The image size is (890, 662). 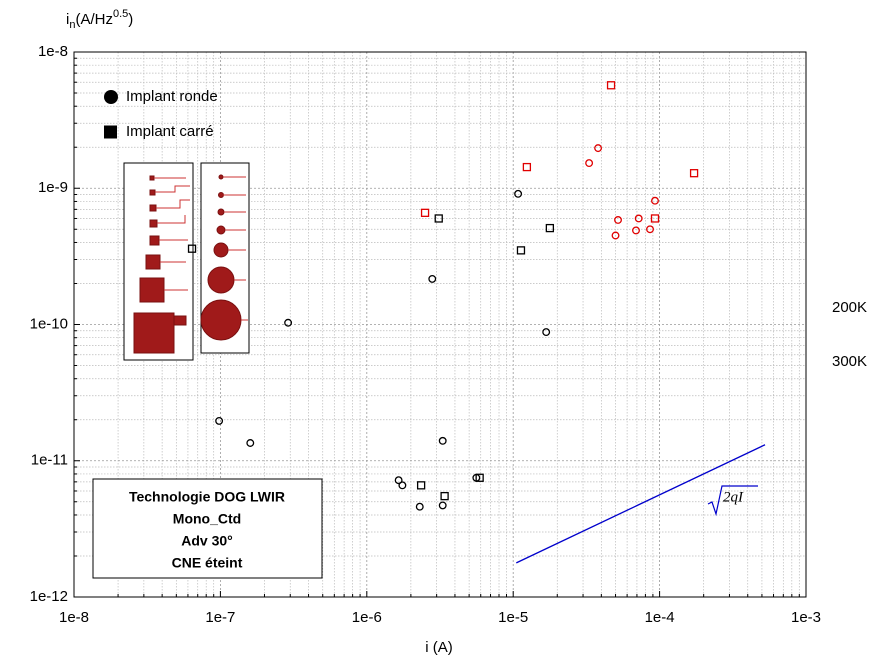 I want to click on x-tick-label: 1e-3, so click(x=806, y=617).